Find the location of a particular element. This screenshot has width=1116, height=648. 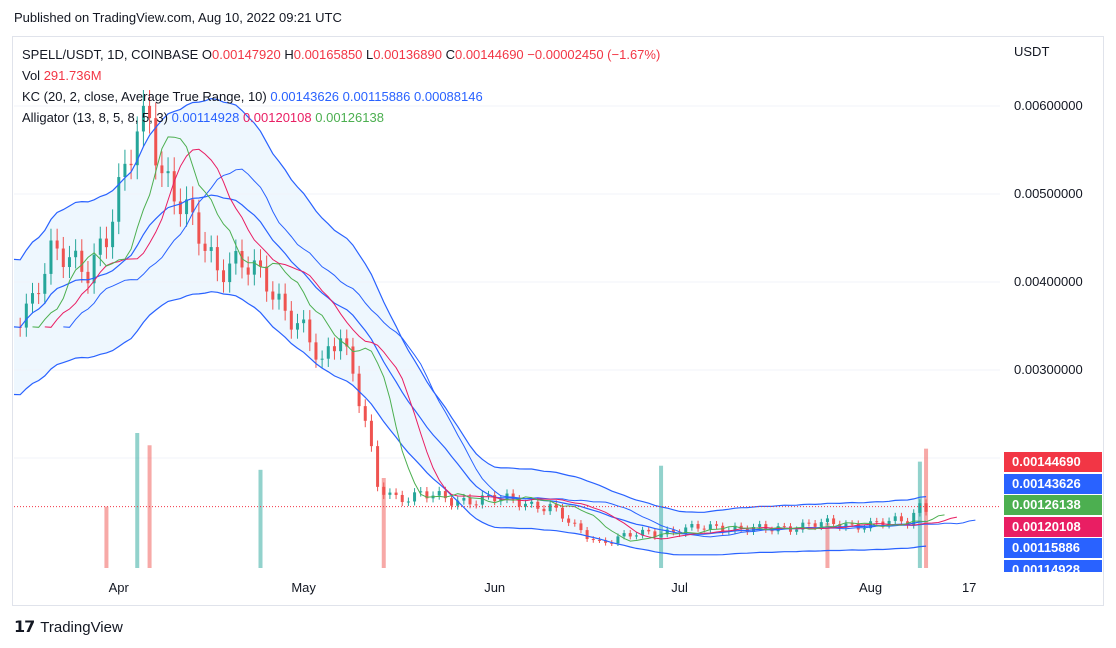

legend-vol-label: Vol is located at coordinates (31, 75).